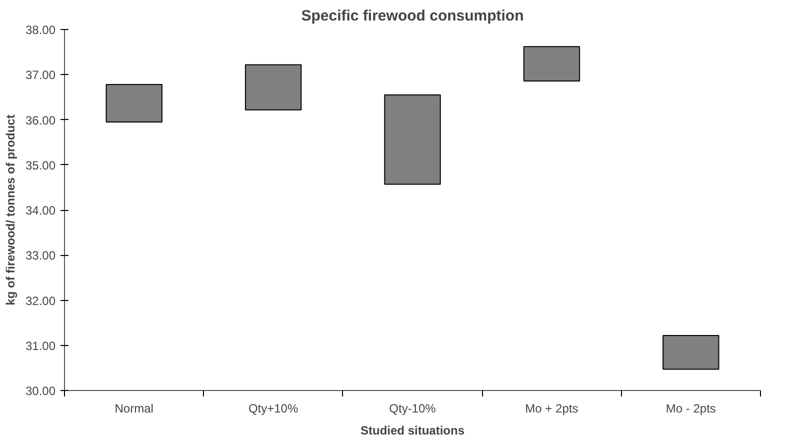 The height and width of the screenshot is (446, 797). I want to click on x-axis-title: Studied situations, so click(412, 431).